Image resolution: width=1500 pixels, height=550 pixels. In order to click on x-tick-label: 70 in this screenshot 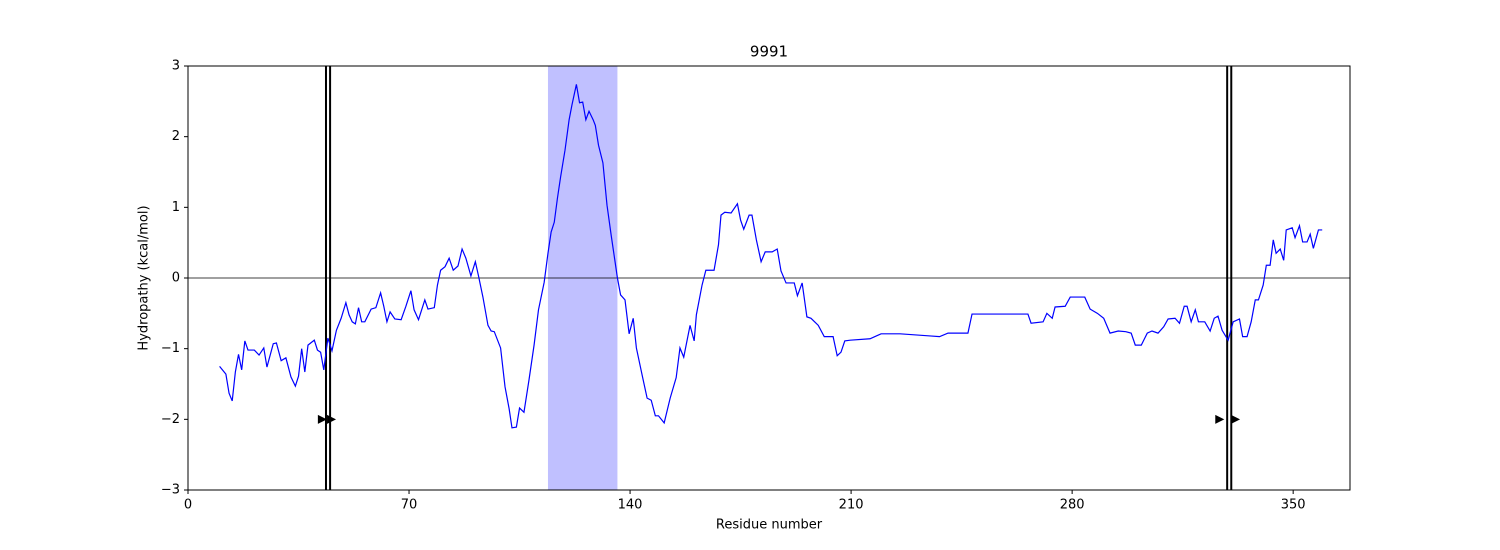, I will do `click(409, 505)`.